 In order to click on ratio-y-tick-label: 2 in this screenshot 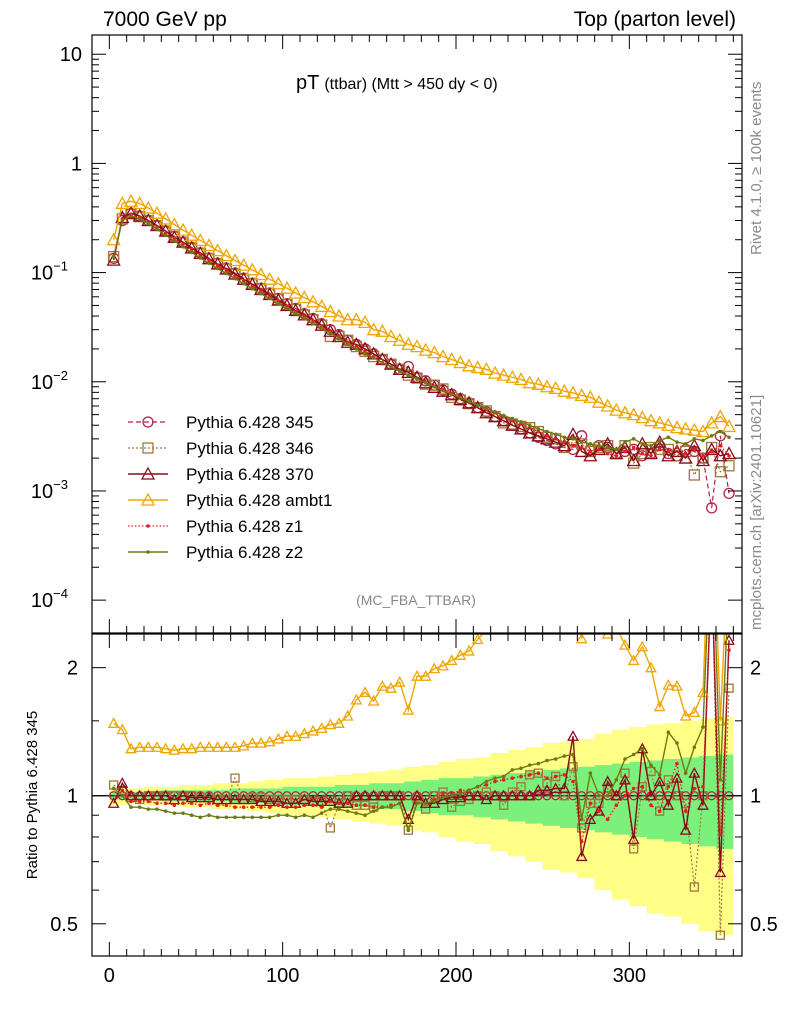, I will do `click(72, 669)`.